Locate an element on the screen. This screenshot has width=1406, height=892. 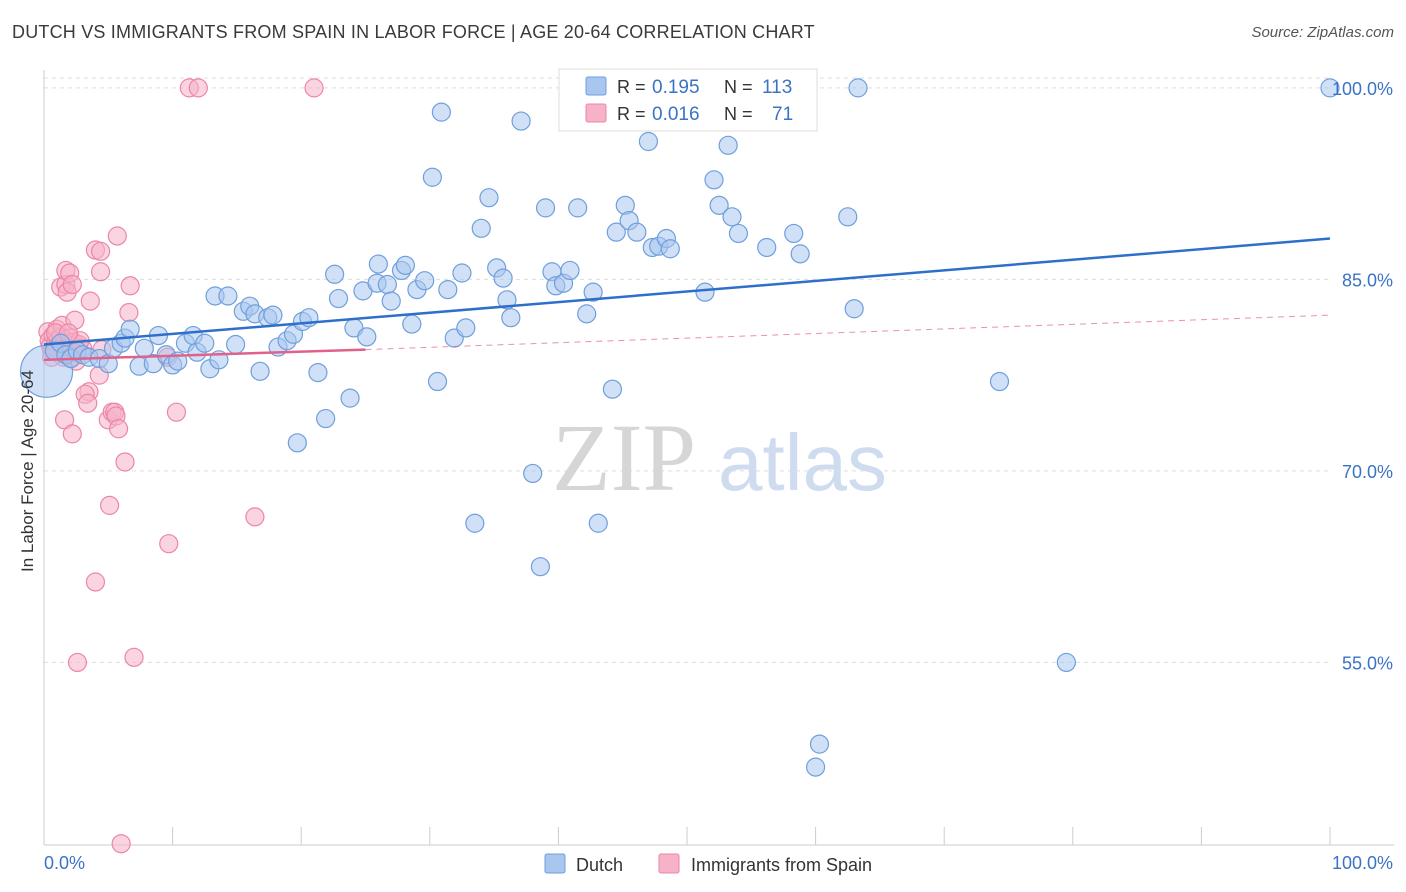
bottom-legend-swatch-spain is located at coordinates (669, 863).